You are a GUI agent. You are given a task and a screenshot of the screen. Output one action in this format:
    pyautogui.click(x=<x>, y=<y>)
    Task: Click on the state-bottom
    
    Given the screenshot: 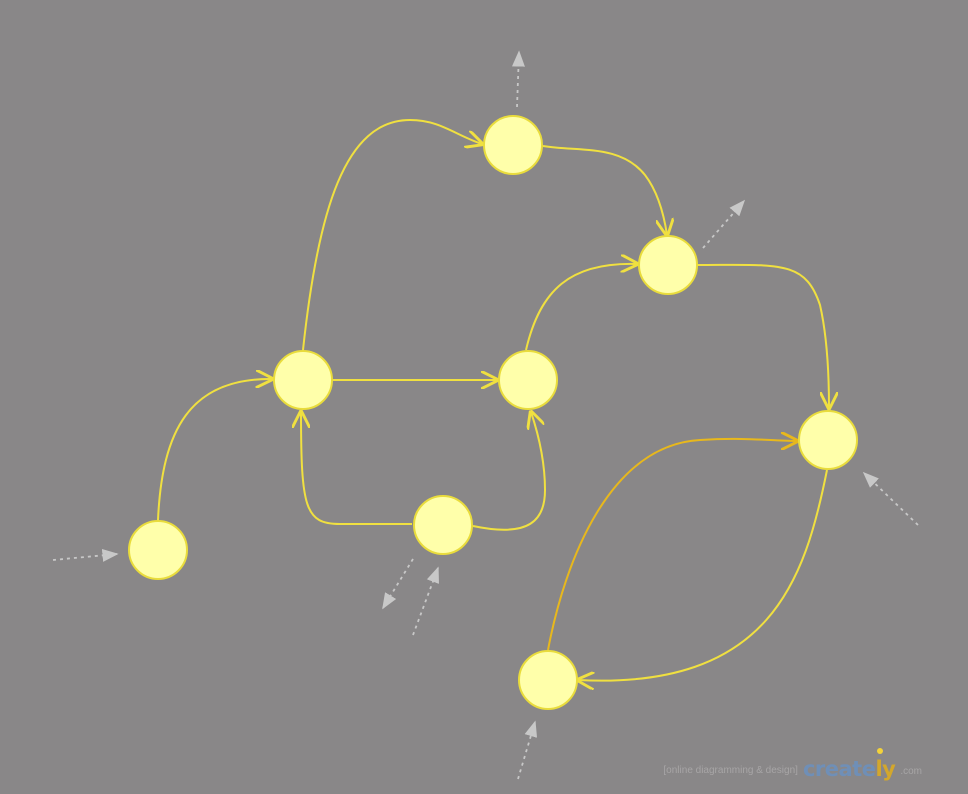 What is the action you would take?
    pyautogui.click(x=548, y=680)
    